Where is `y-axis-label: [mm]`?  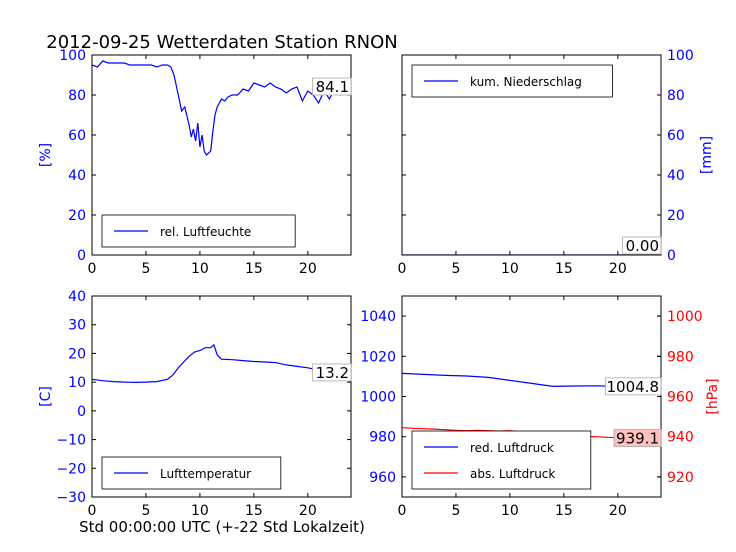 y-axis-label: [mm] is located at coordinates (707, 155).